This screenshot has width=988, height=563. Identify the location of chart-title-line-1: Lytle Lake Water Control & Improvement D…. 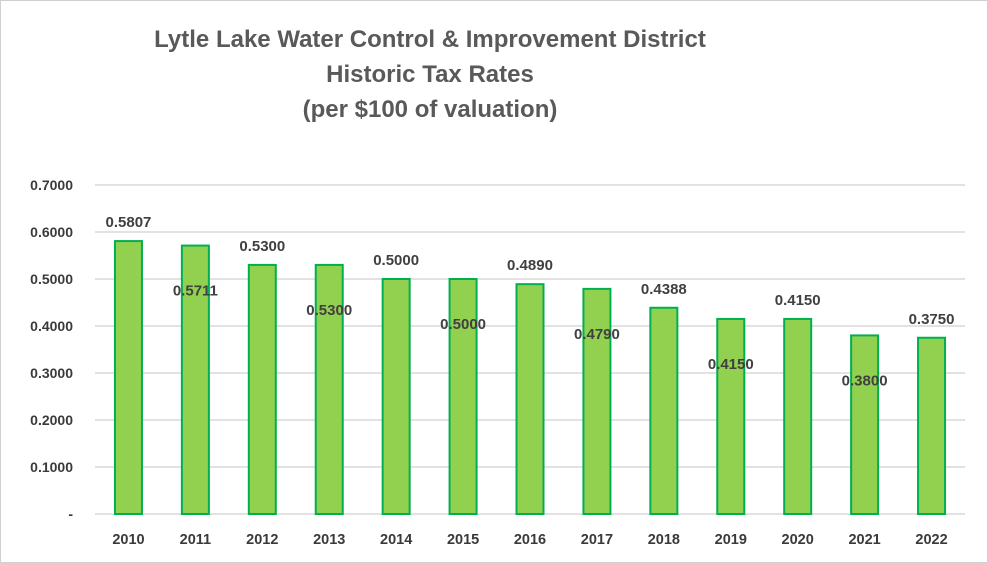
(430, 39).